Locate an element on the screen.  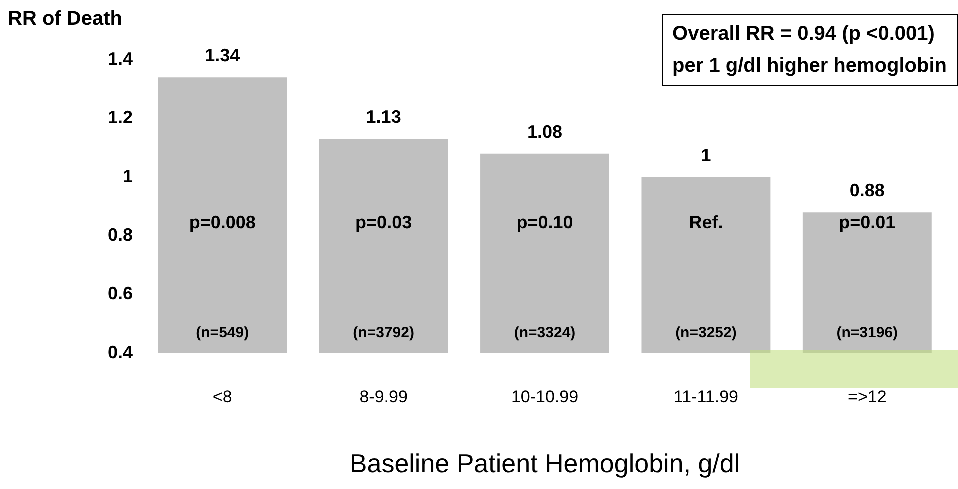
annotation: p=0.10 is located at coordinates (545, 222).